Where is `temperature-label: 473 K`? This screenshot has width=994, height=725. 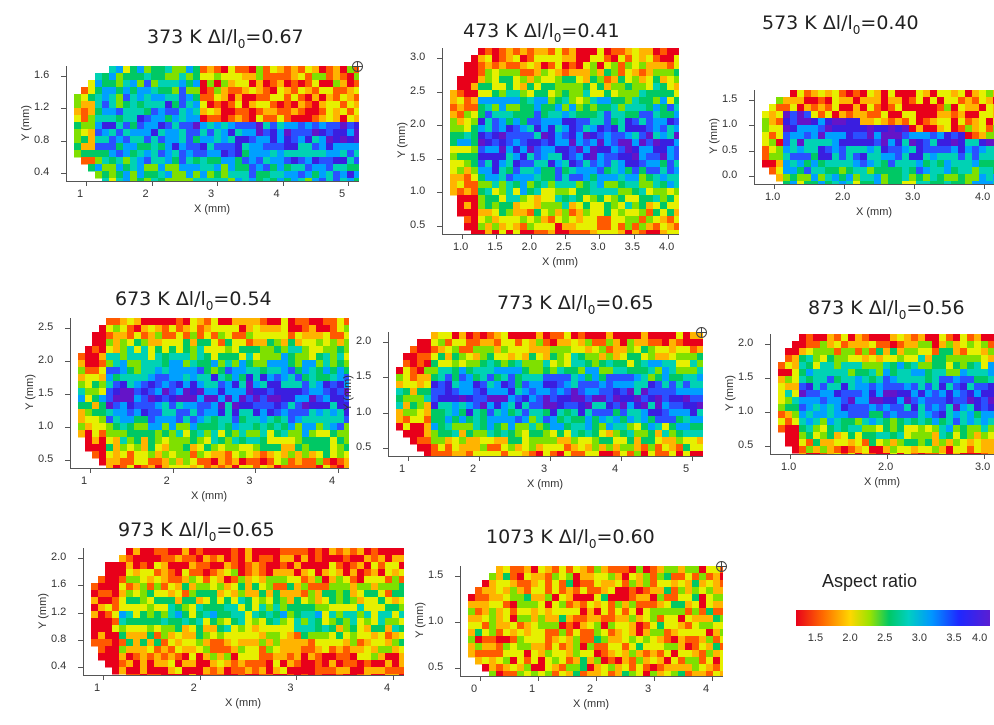 temperature-label: 473 K is located at coordinates (490, 31).